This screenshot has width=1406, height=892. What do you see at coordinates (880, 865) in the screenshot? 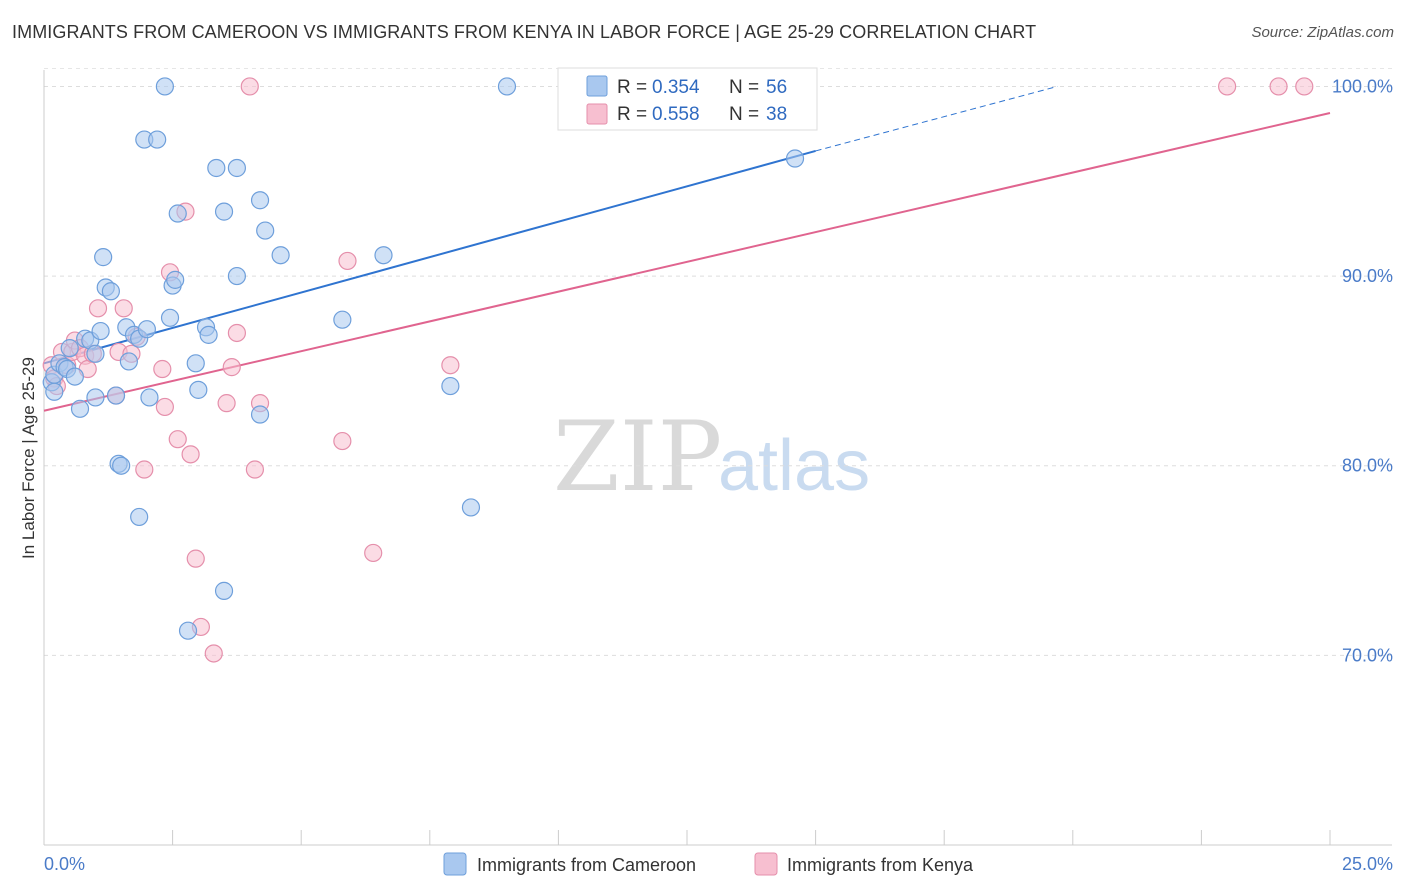
I see `bottom-legend-kenya-label: Immigrants from Kenya` at bounding box center [880, 865].